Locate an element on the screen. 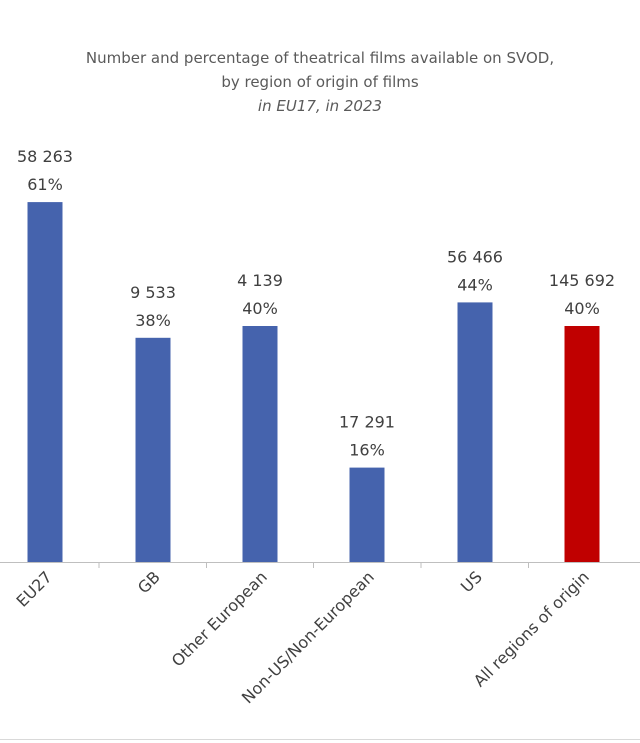 The image size is (640, 743). data-label-count: 17 291 is located at coordinates (367, 422).